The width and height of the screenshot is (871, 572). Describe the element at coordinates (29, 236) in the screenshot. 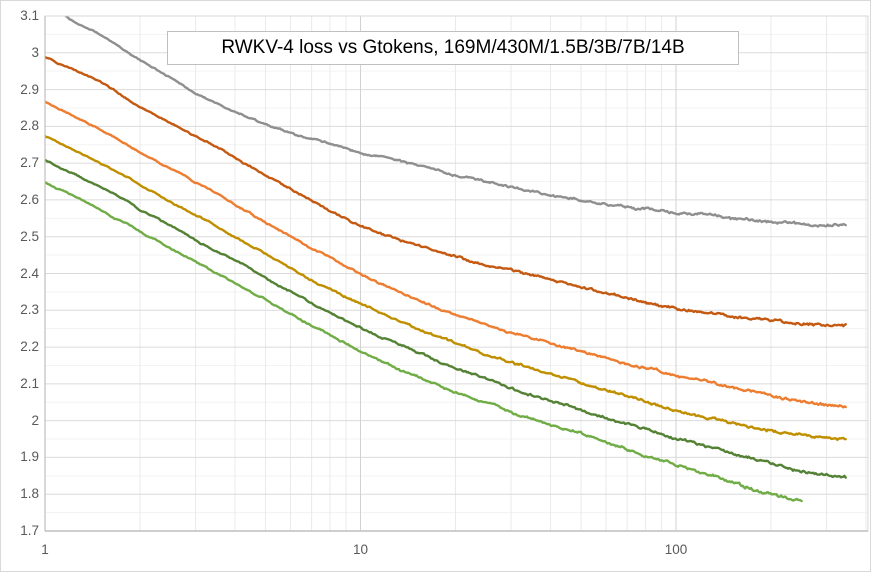

I see `y-tick-label-2.5: 2.5` at that location.